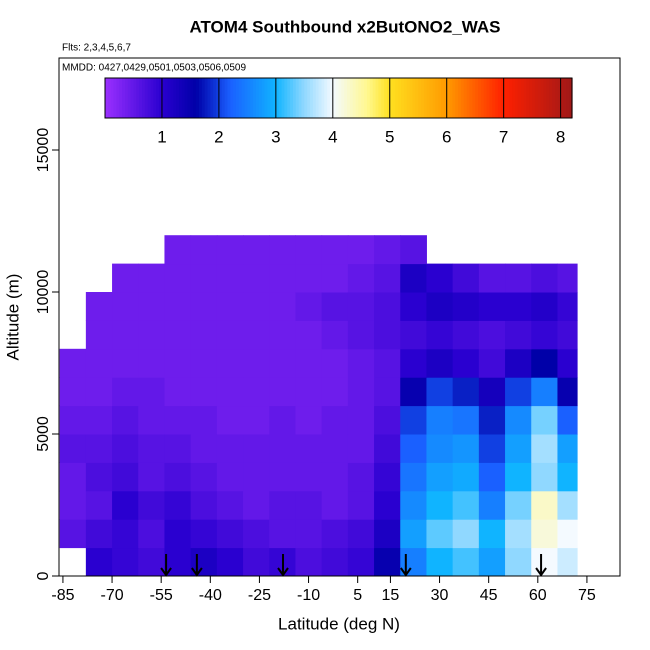 The width and height of the screenshot is (650, 650). Describe the element at coordinates (43, 292) in the screenshot. I see `y-tick-label: 10000` at that location.